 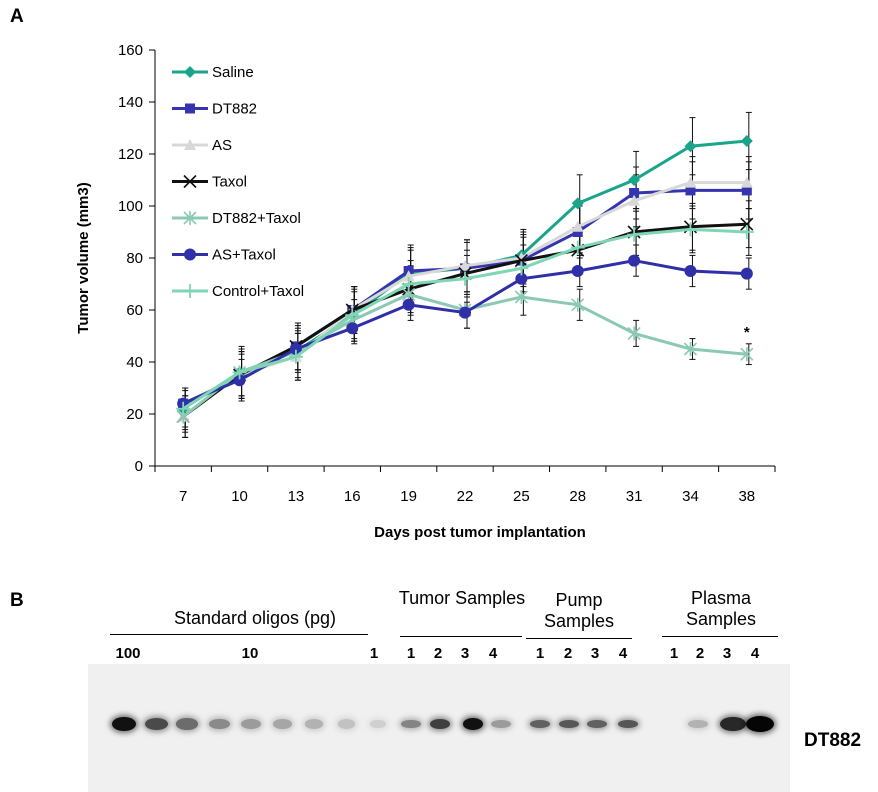 What do you see at coordinates (134, 414) in the screenshot?
I see `y-tick-label: 20` at bounding box center [134, 414].